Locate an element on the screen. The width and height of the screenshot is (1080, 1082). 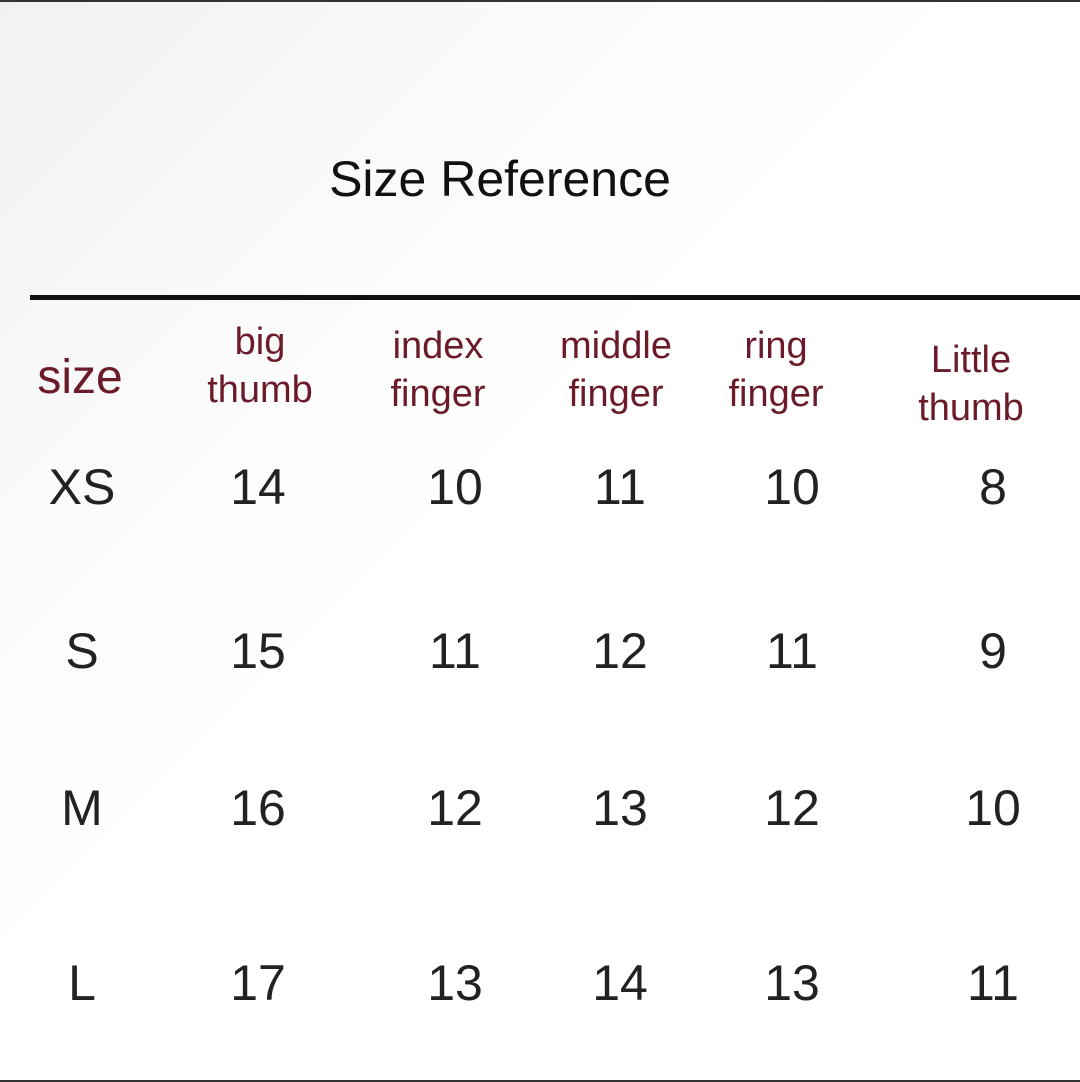
column-header: index finger is located at coordinates (437, 370).